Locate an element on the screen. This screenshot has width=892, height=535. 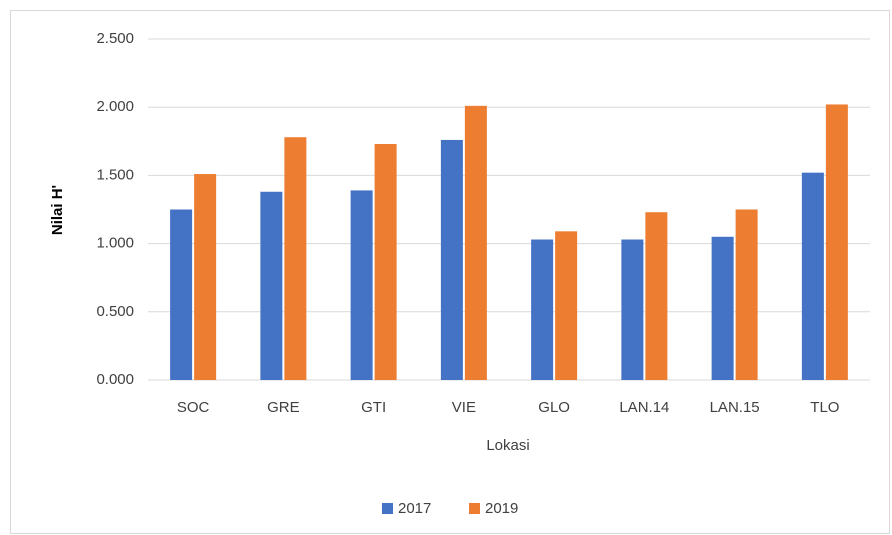
x-axis-title: Lokasi is located at coordinates (507, 445).